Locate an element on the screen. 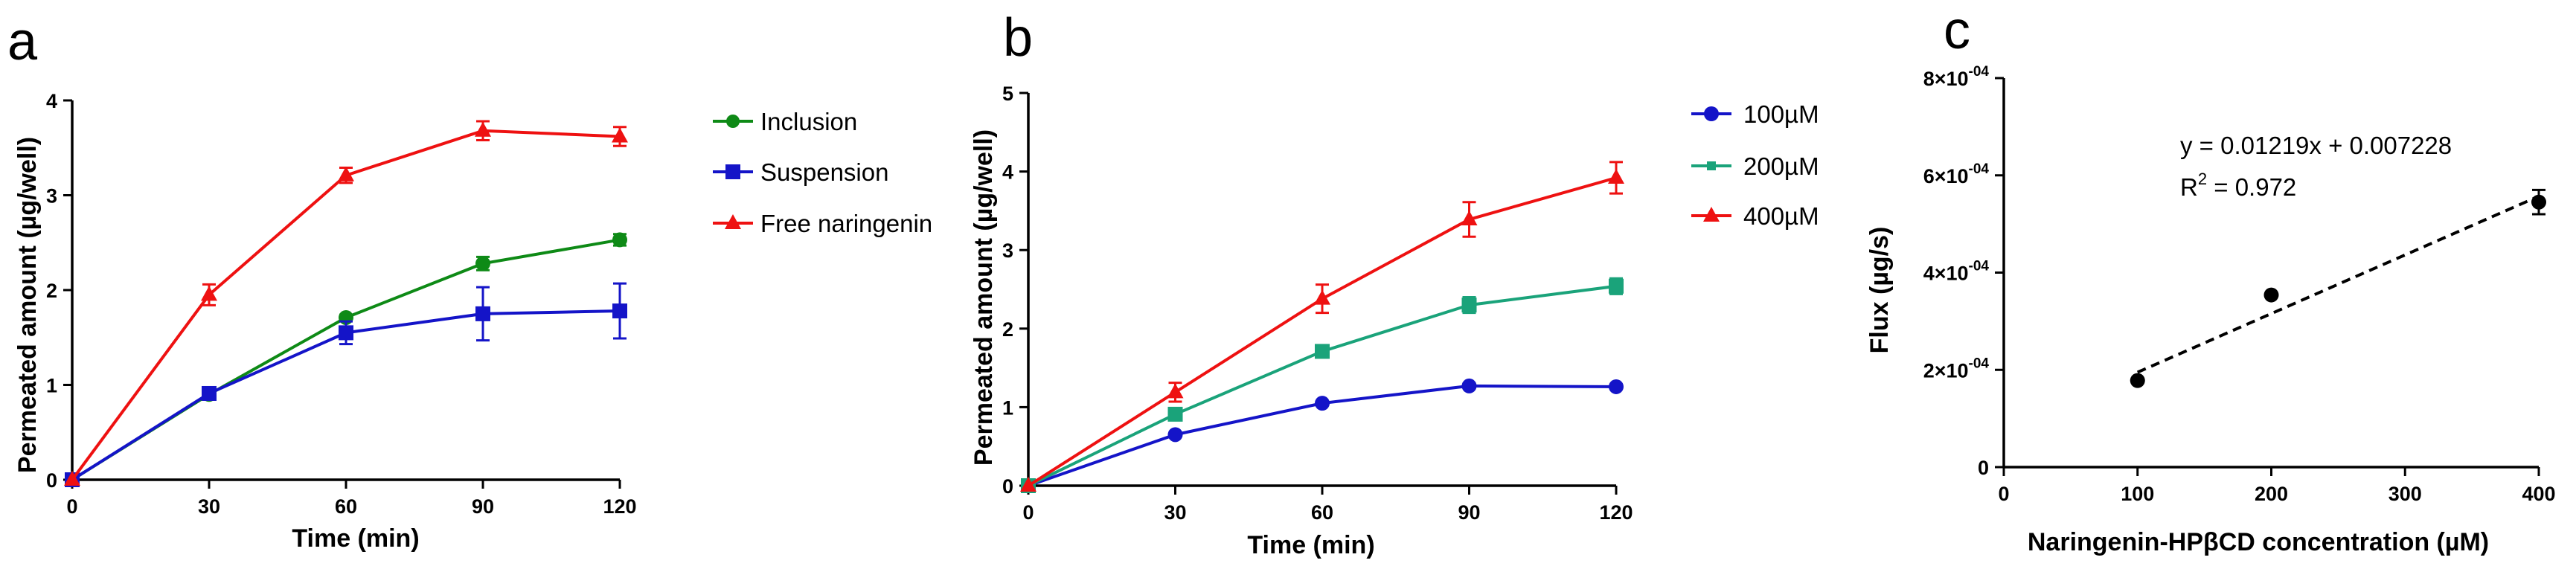 The height and width of the screenshot is (569, 2576). panel-c-equation: y = 0.01219x + 0.007228 is located at coordinates (2316, 145).